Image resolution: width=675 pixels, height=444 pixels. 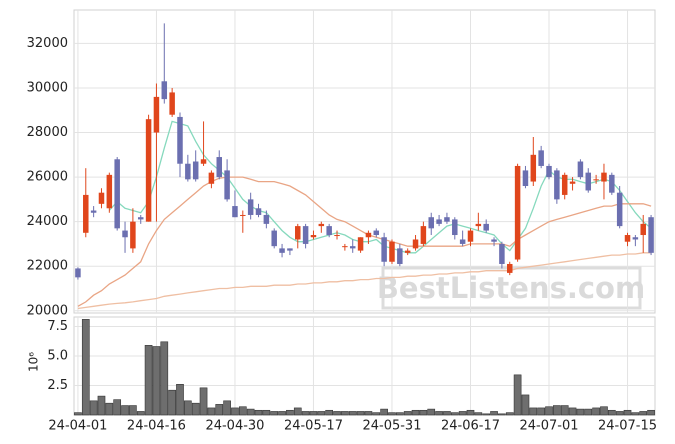 What do you see at coordinates (470, 426) in the screenshot?
I see `x-tick-label: 24-06-17` at bounding box center [470, 426].